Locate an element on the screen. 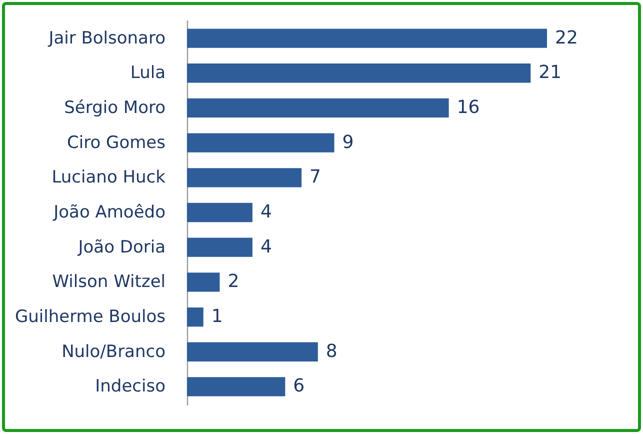  y-tick-label: Nulo/Branco is located at coordinates (114, 352).